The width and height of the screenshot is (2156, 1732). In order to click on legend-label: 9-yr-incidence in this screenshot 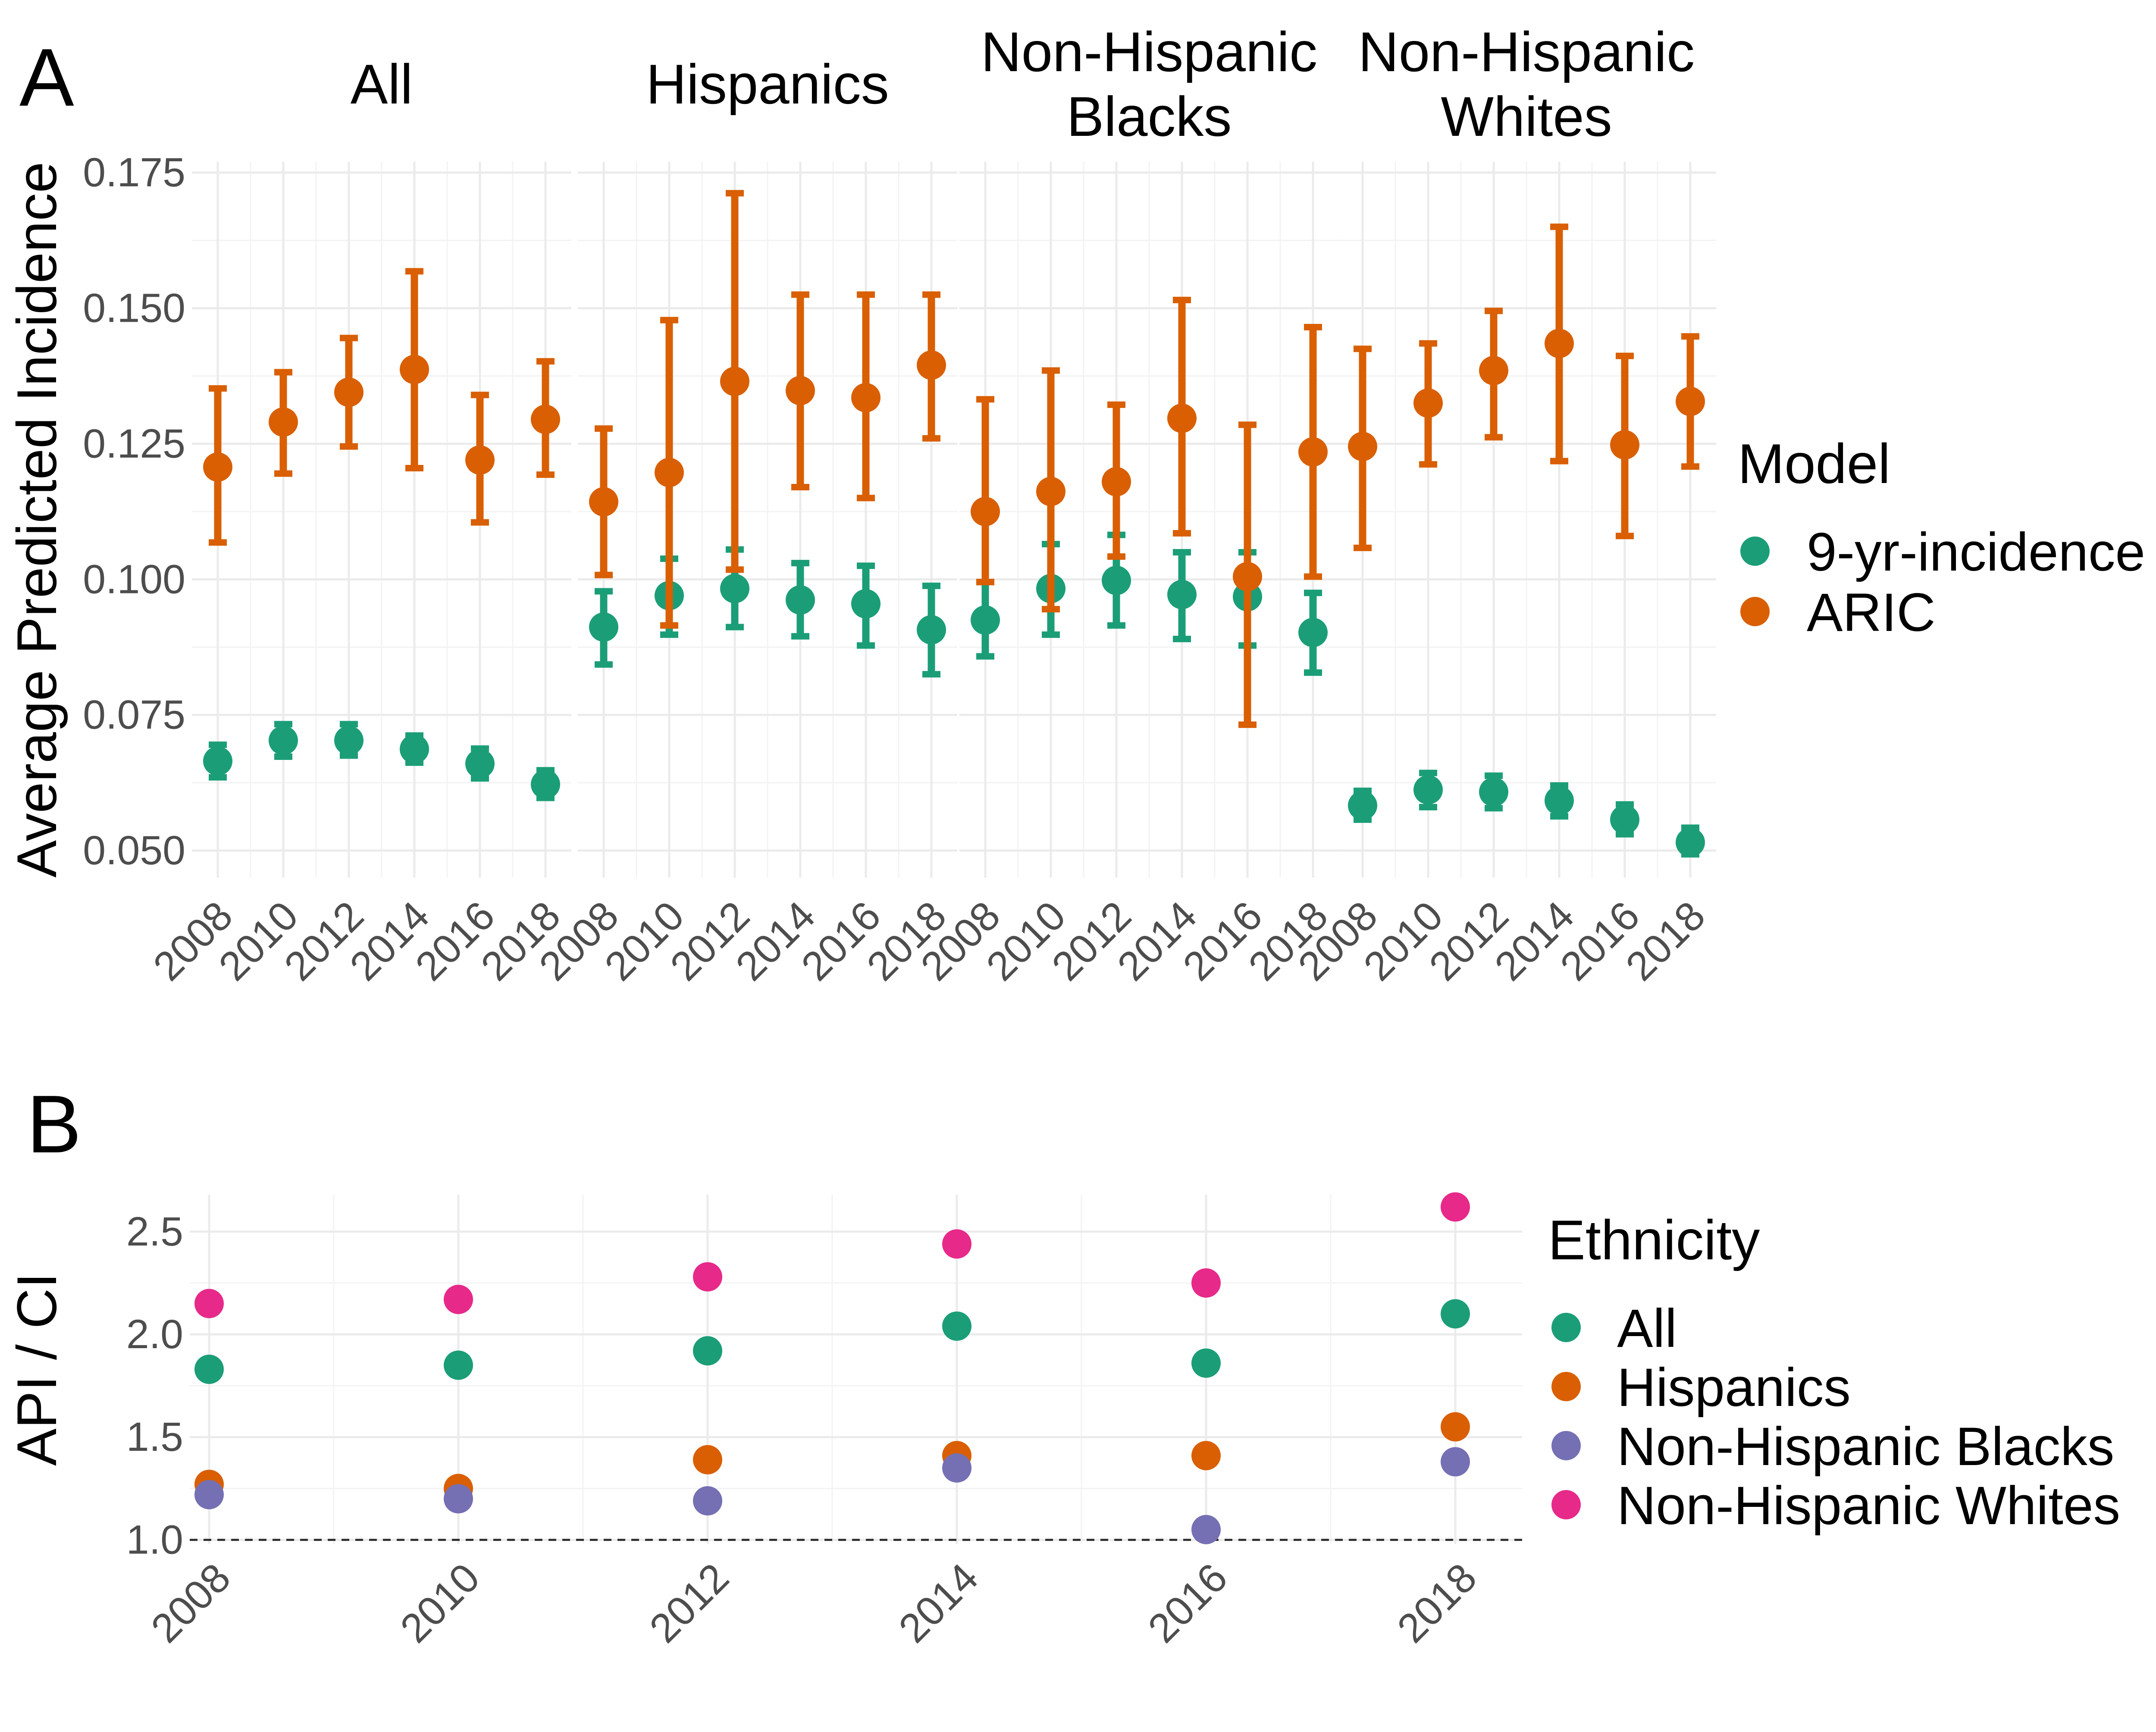, I will do `click(1976, 552)`.